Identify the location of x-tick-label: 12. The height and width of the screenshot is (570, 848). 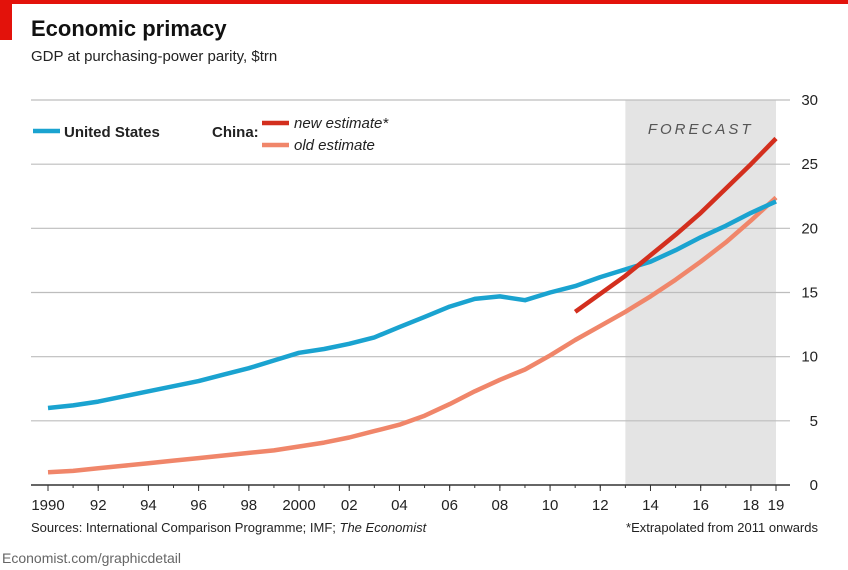
(600, 505).